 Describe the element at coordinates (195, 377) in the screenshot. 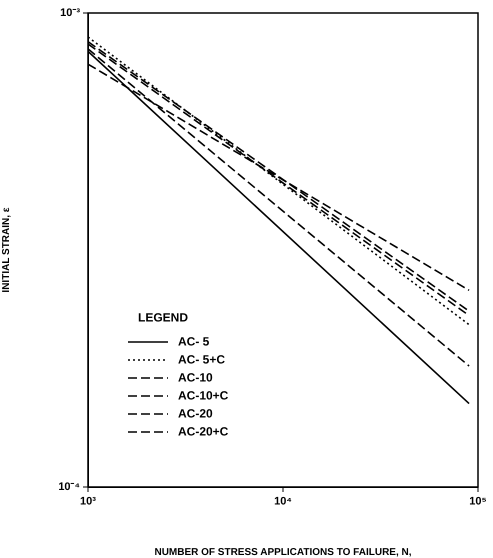

I see `legend-label: AC-10` at that location.